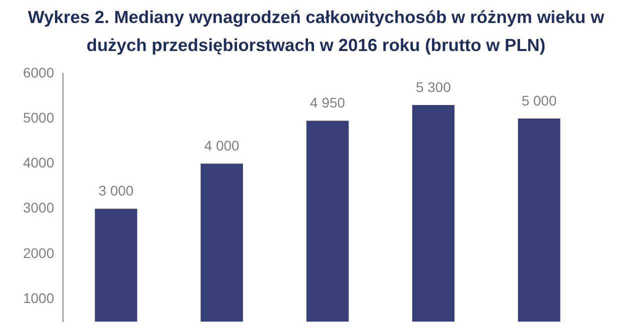 The height and width of the screenshot is (333, 632). What do you see at coordinates (38, 298) in the screenshot?
I see `y-tick-label: 1000` at bounding box center [38, 298].